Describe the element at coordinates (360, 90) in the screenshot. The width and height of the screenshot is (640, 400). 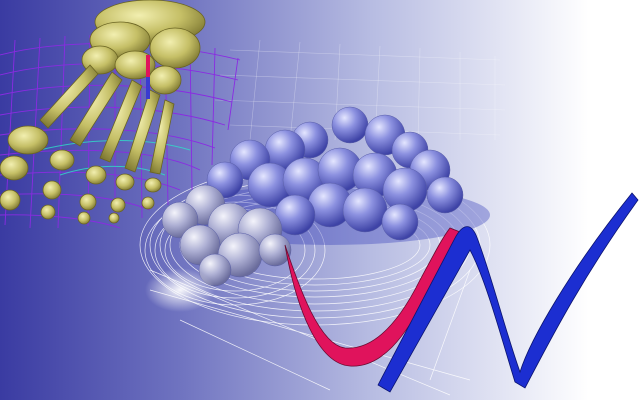
I see `background-grid` at that location.